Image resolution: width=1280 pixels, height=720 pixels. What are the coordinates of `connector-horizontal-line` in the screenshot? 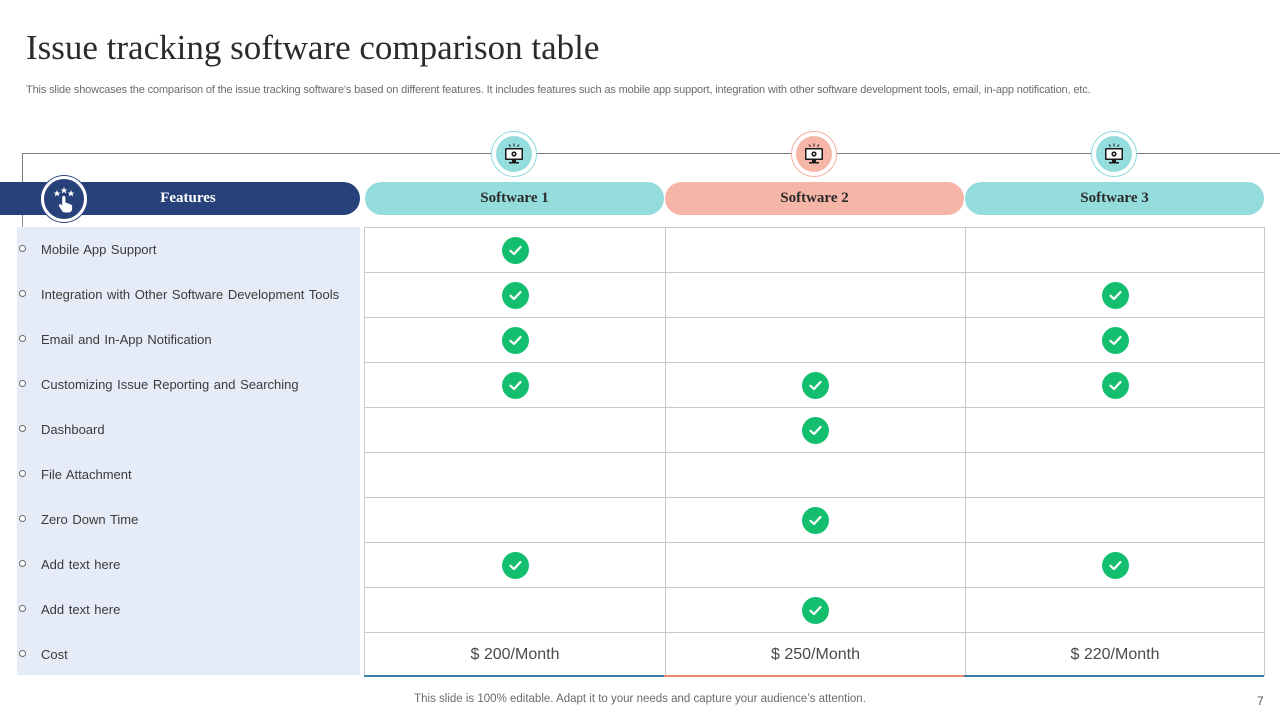 It's located at (651, 153).